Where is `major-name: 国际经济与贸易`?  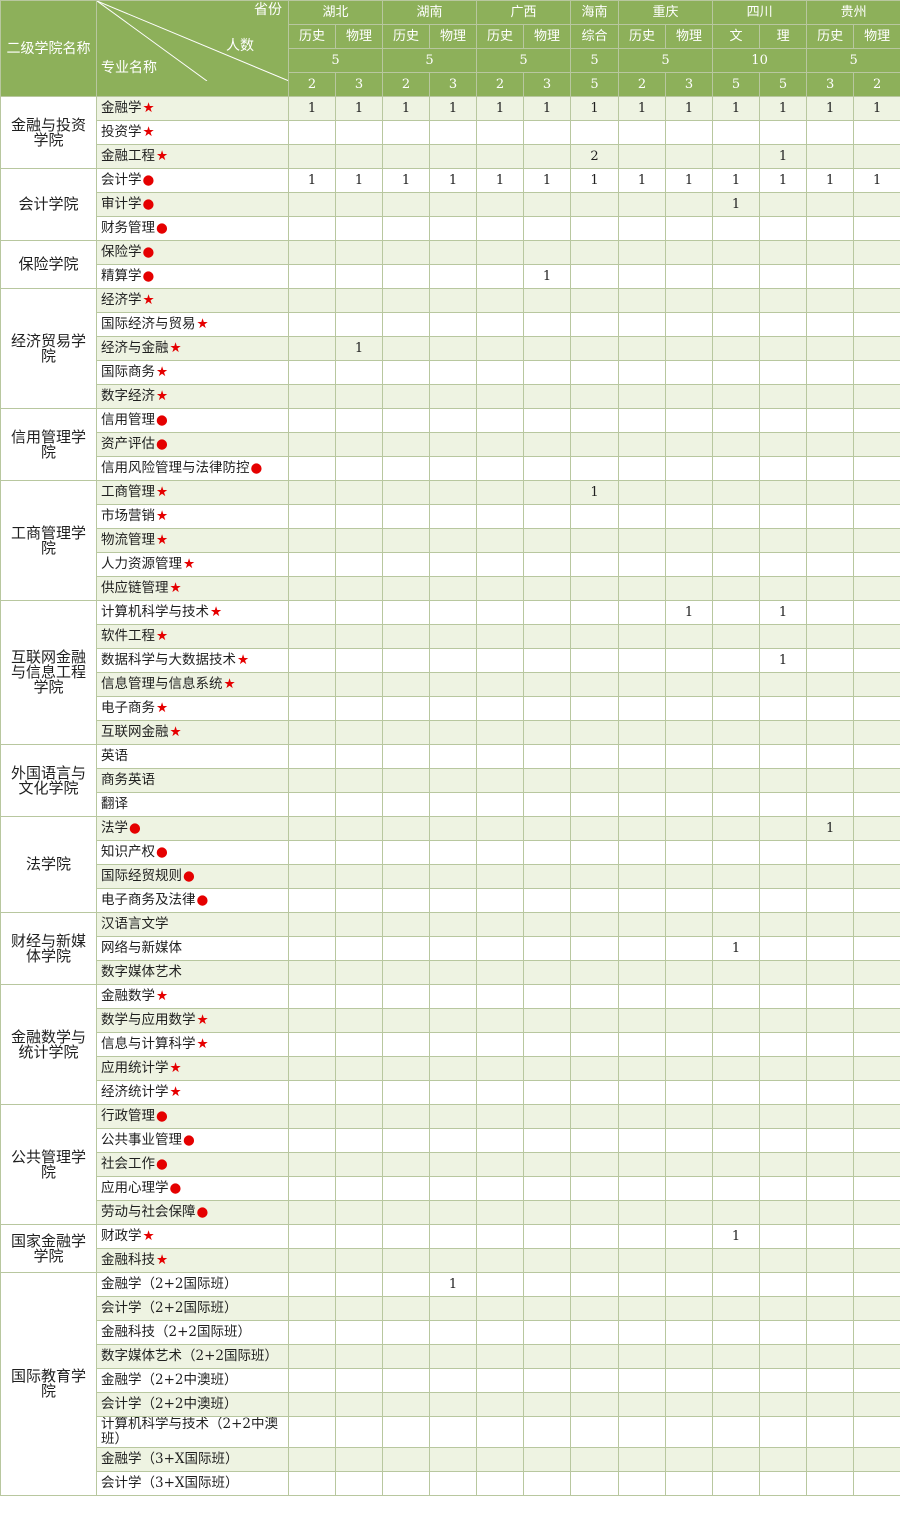 major-name: 国际经济与贸易 is located at coordinates (148, 324).